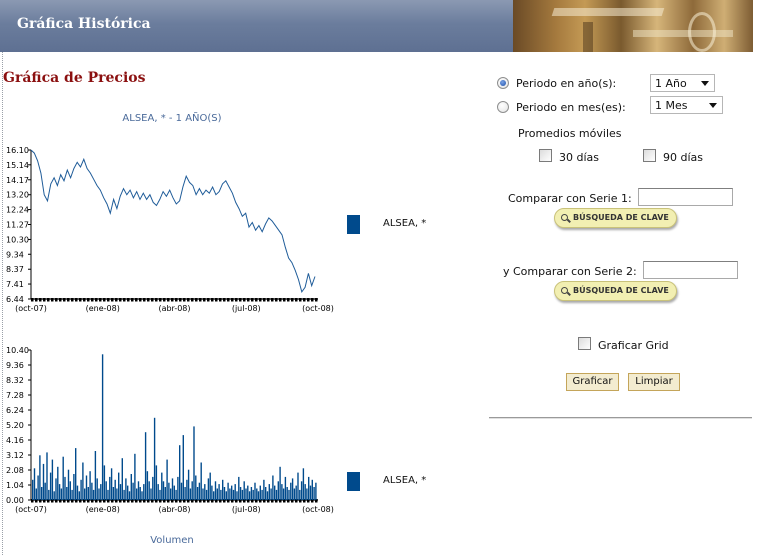  I want to click on plot-button: Graficar, so click(592, 382).